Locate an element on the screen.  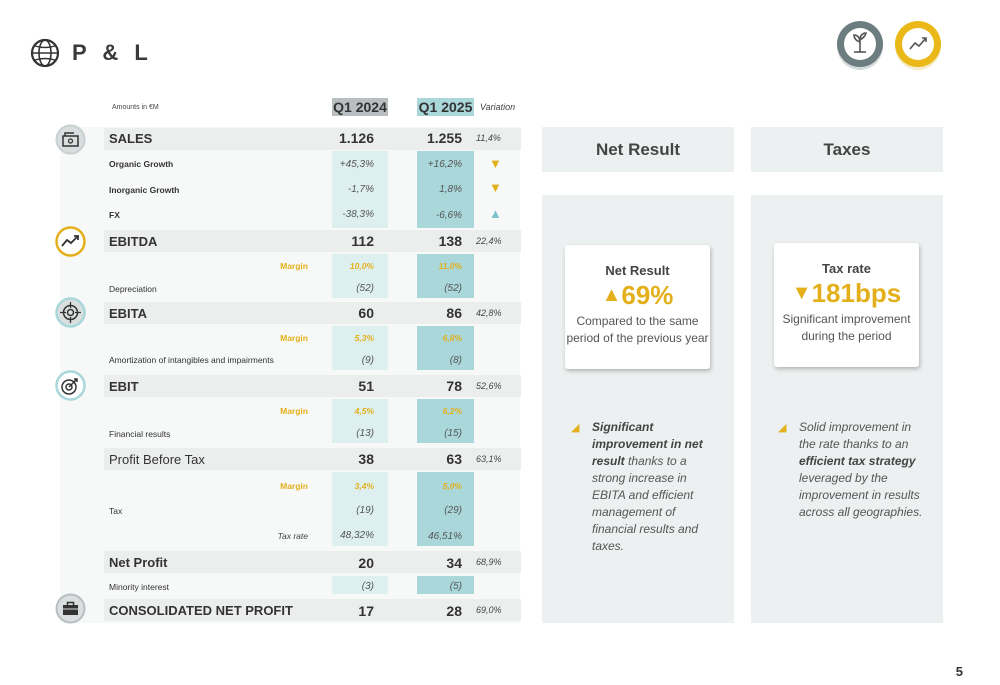
growth-logo-icon is located at coordinates (918, 45).